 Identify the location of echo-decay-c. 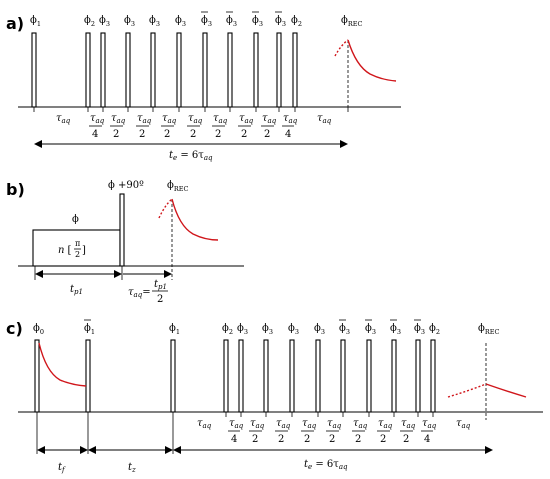
(506, 390).